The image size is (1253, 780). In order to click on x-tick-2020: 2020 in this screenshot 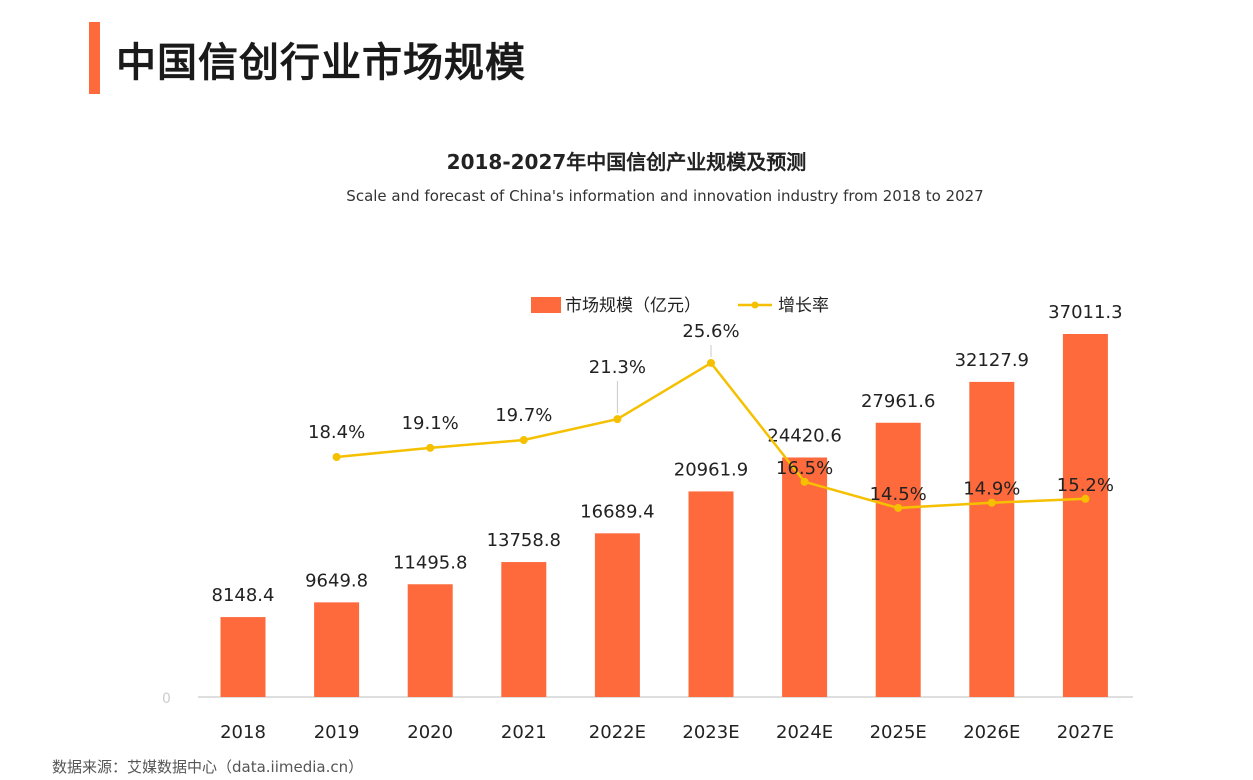, I will do `click(430, 732)`.